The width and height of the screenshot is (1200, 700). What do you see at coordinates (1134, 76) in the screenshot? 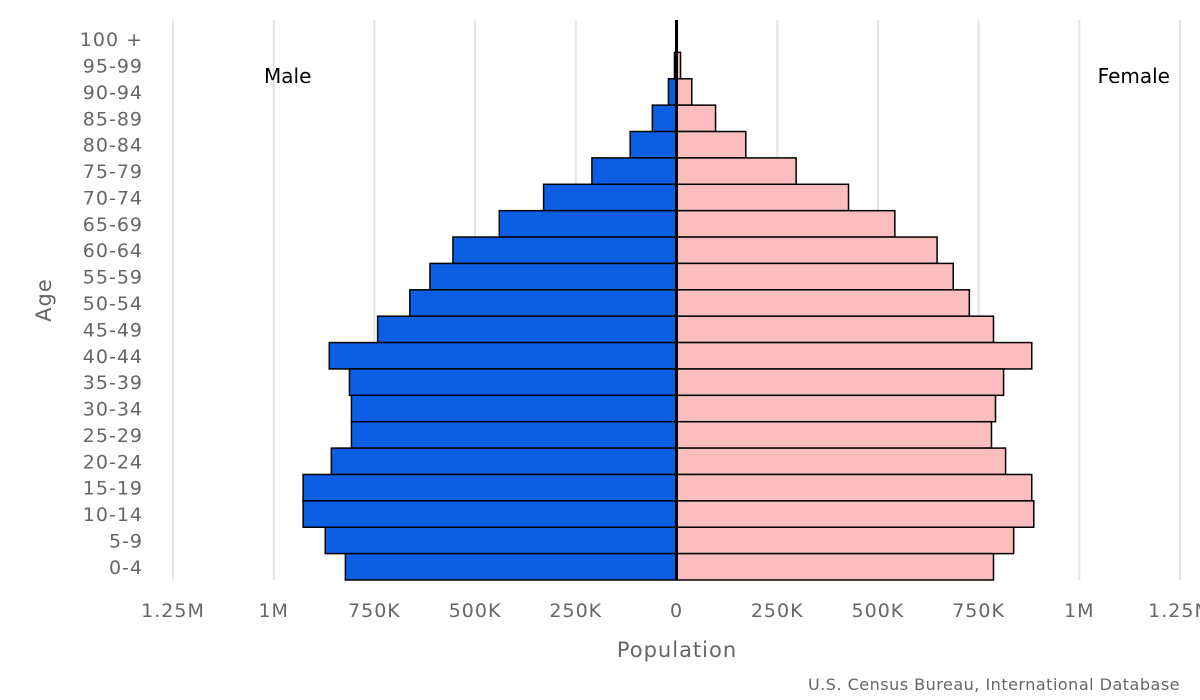
I see `female-side-label: Female` at bounding box center [1134, 76].